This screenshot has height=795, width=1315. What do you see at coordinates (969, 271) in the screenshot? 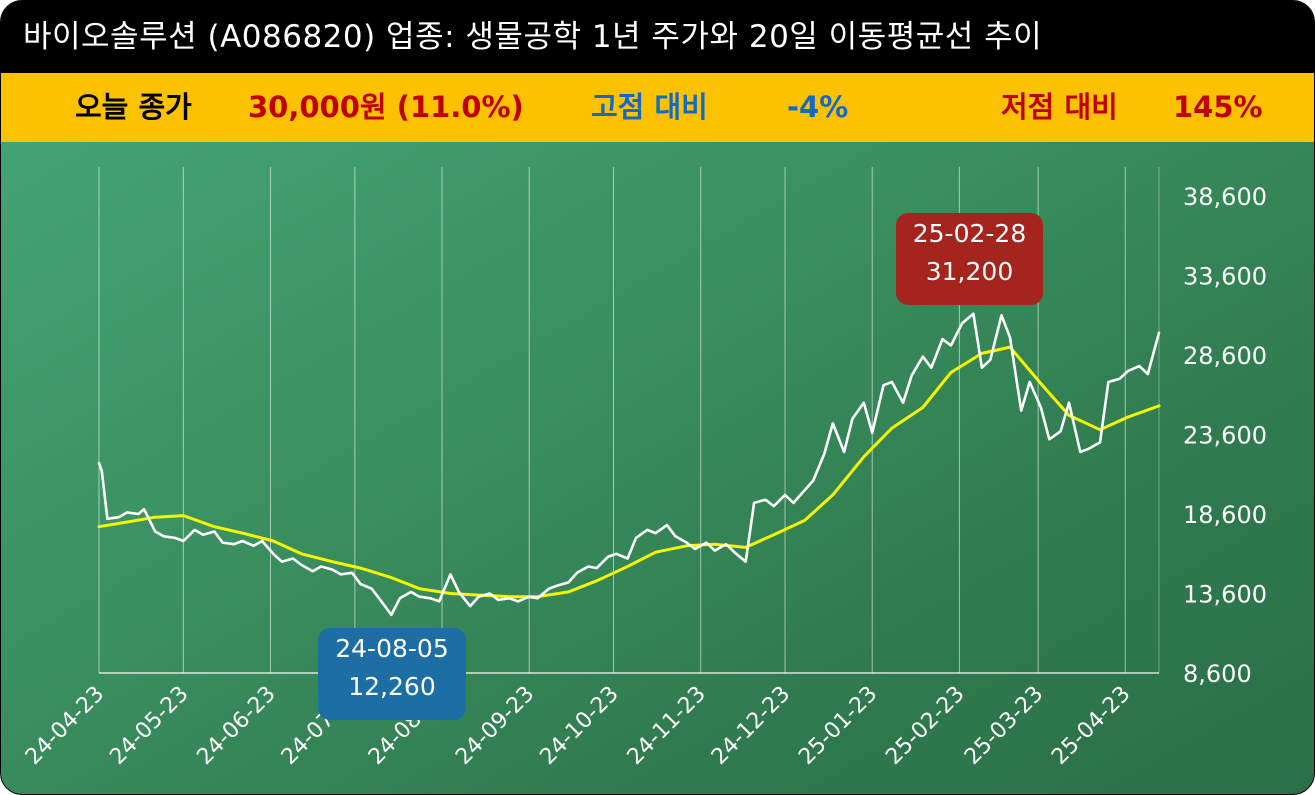
I see `high-annotation-value: 31,200` at bounding box center [969, 271].